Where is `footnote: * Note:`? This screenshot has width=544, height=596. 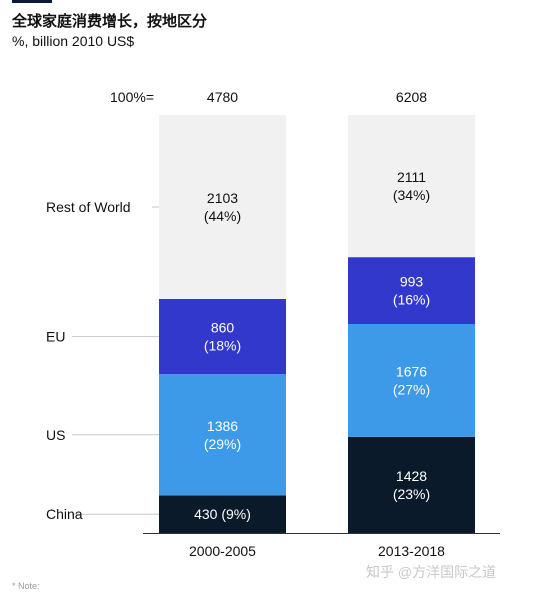
footnote: * Note: is located at coordinates (26, 586).